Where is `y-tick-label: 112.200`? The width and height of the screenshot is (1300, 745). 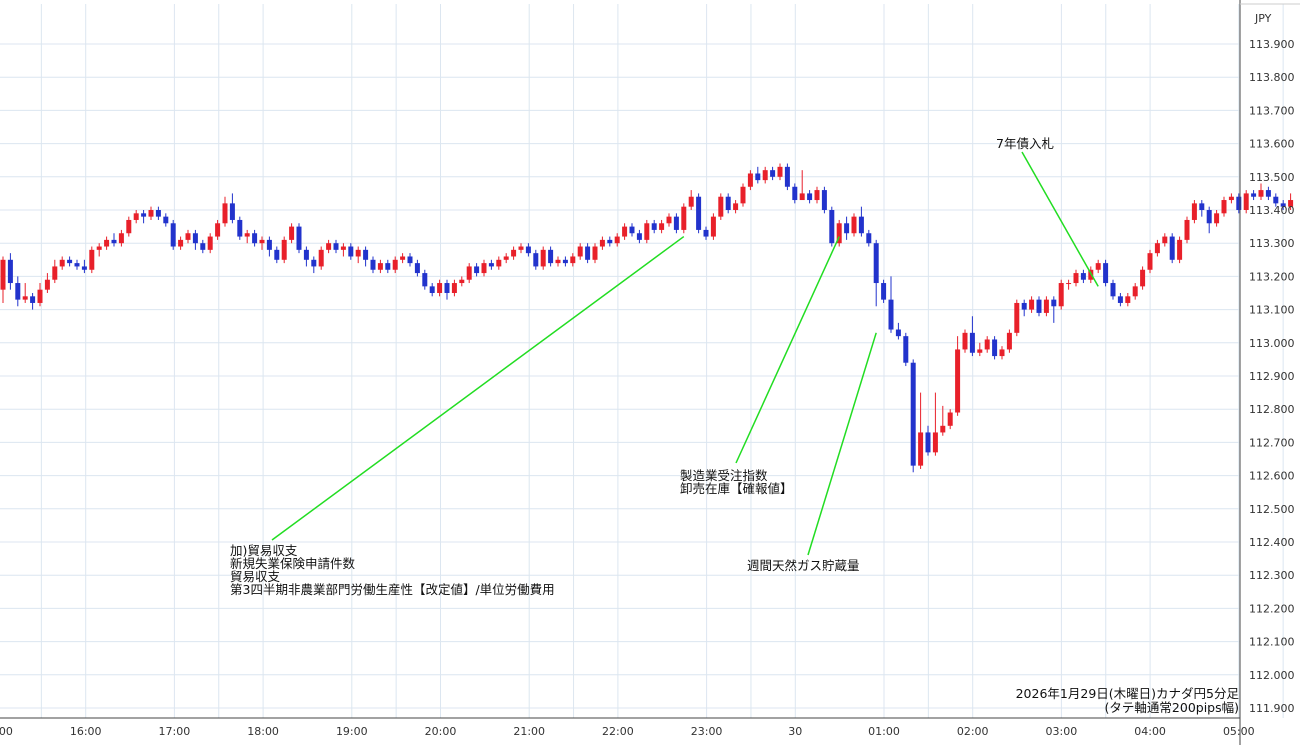
y-tick-label: 112.200 is located at coordinates (1272, 608).